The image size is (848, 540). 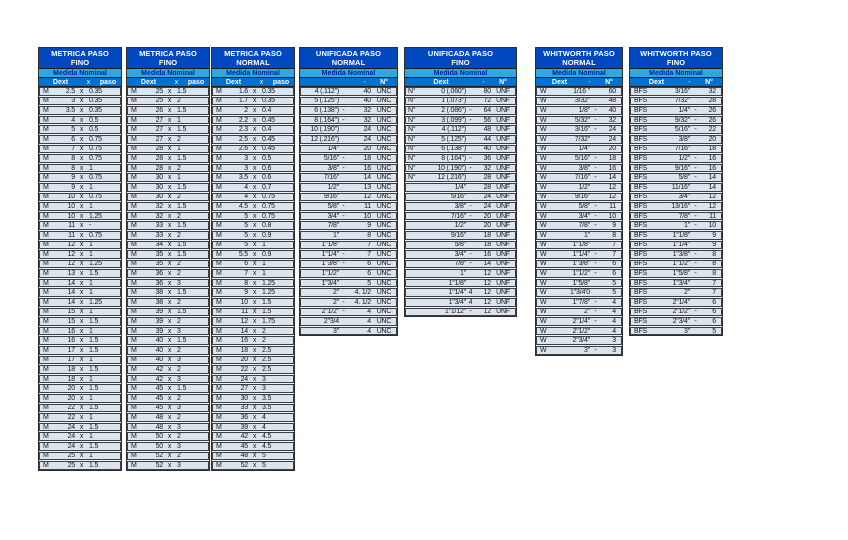 What do you see at coordinates (348, 273) in the screenshot?
I see `table-row: 1"1/2" 6 UNC` at bounding box center [348, 273].